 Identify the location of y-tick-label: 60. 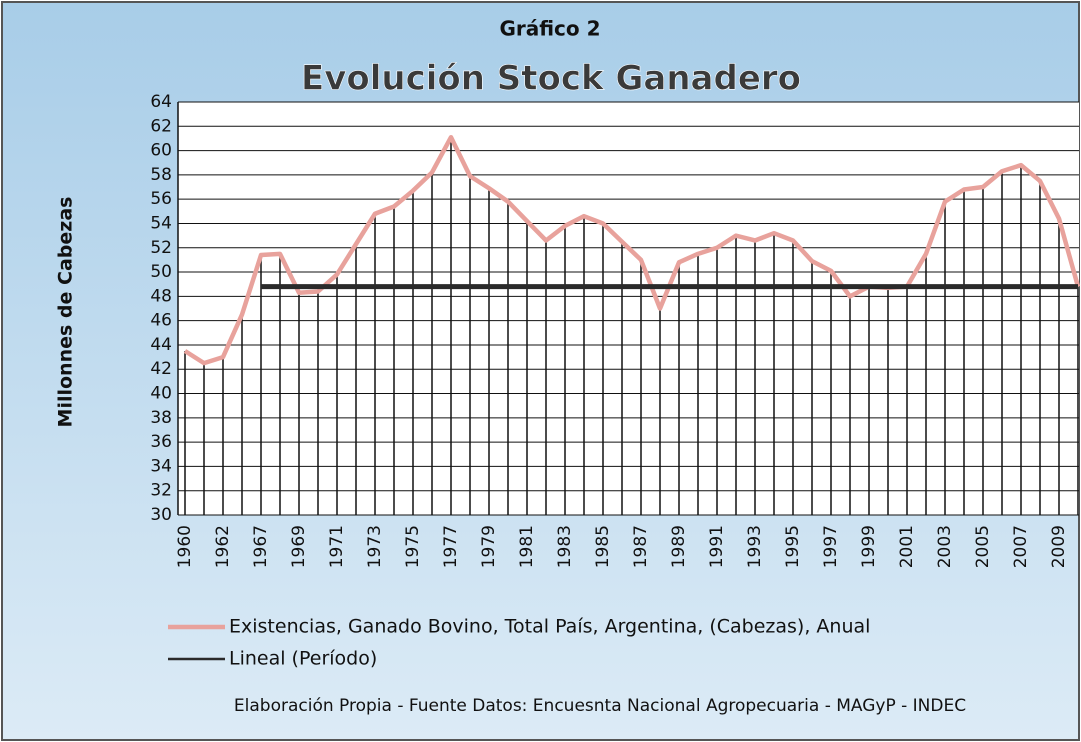
(161, 151).